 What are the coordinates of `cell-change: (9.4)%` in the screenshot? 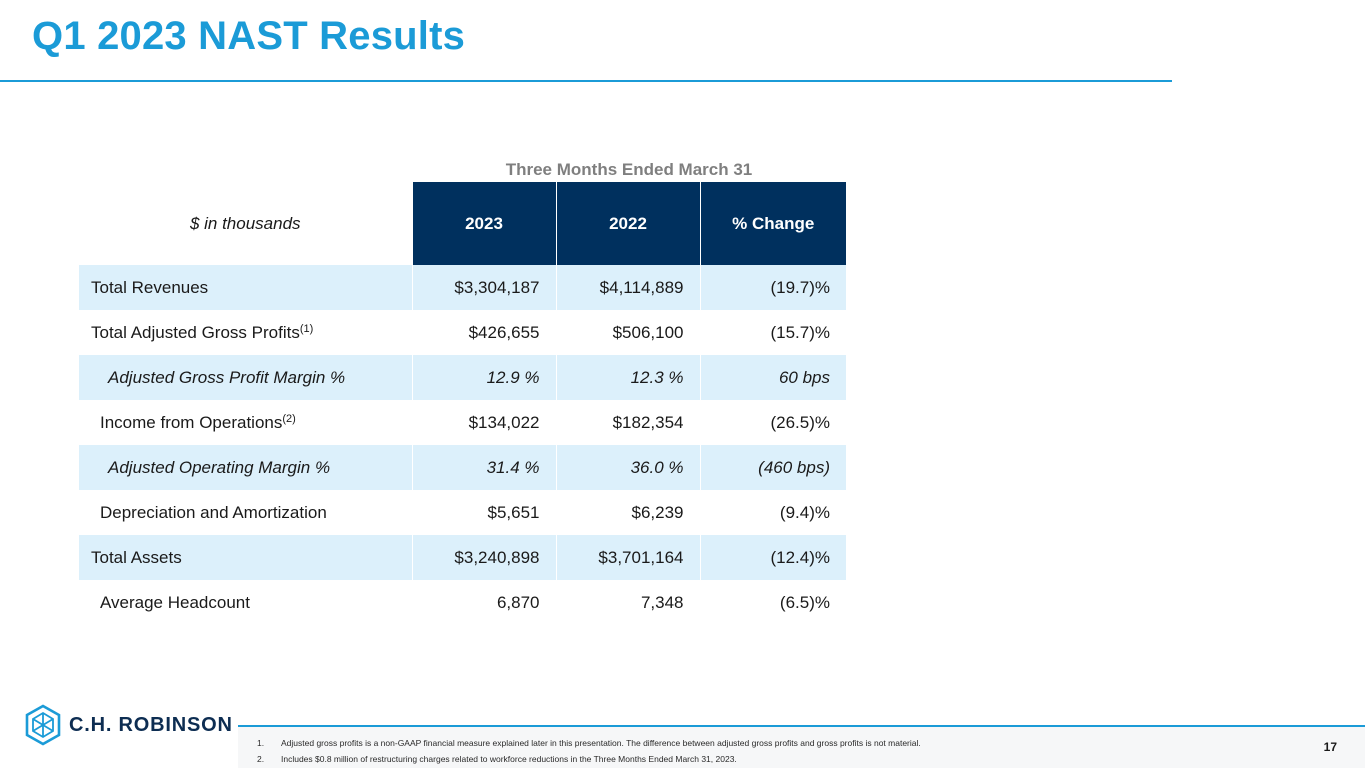 It's located at (772, 512).